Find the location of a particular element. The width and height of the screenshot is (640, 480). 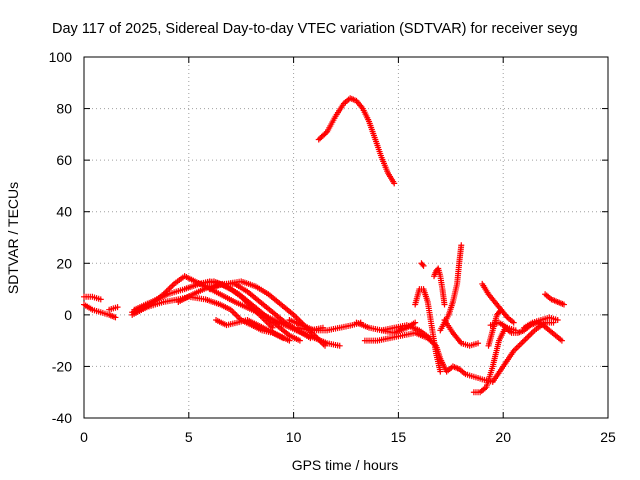

y-tick-label: 40 is located at coordinates (64, 212).